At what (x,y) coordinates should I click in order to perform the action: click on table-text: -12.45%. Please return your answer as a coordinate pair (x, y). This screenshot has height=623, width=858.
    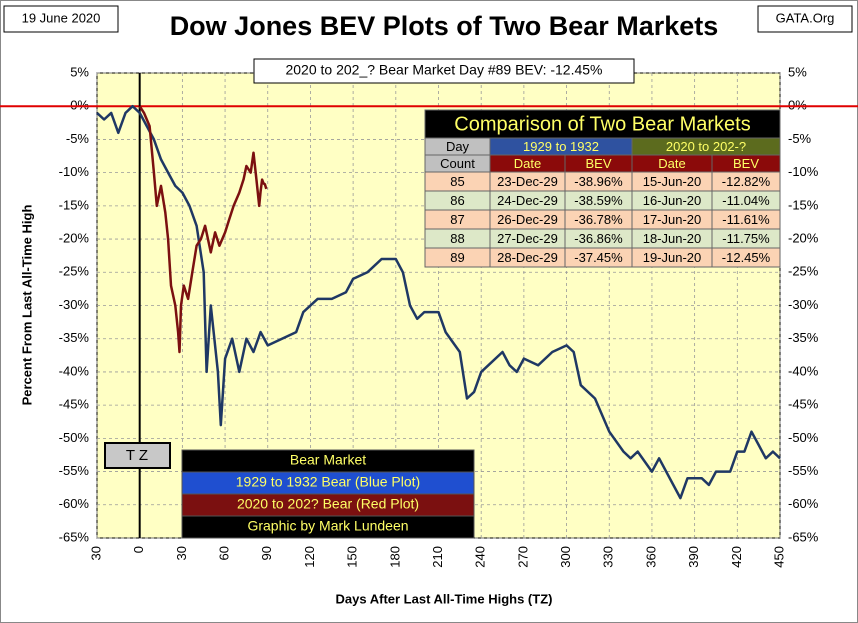
    Looking at the image, I should click on (746, 257).